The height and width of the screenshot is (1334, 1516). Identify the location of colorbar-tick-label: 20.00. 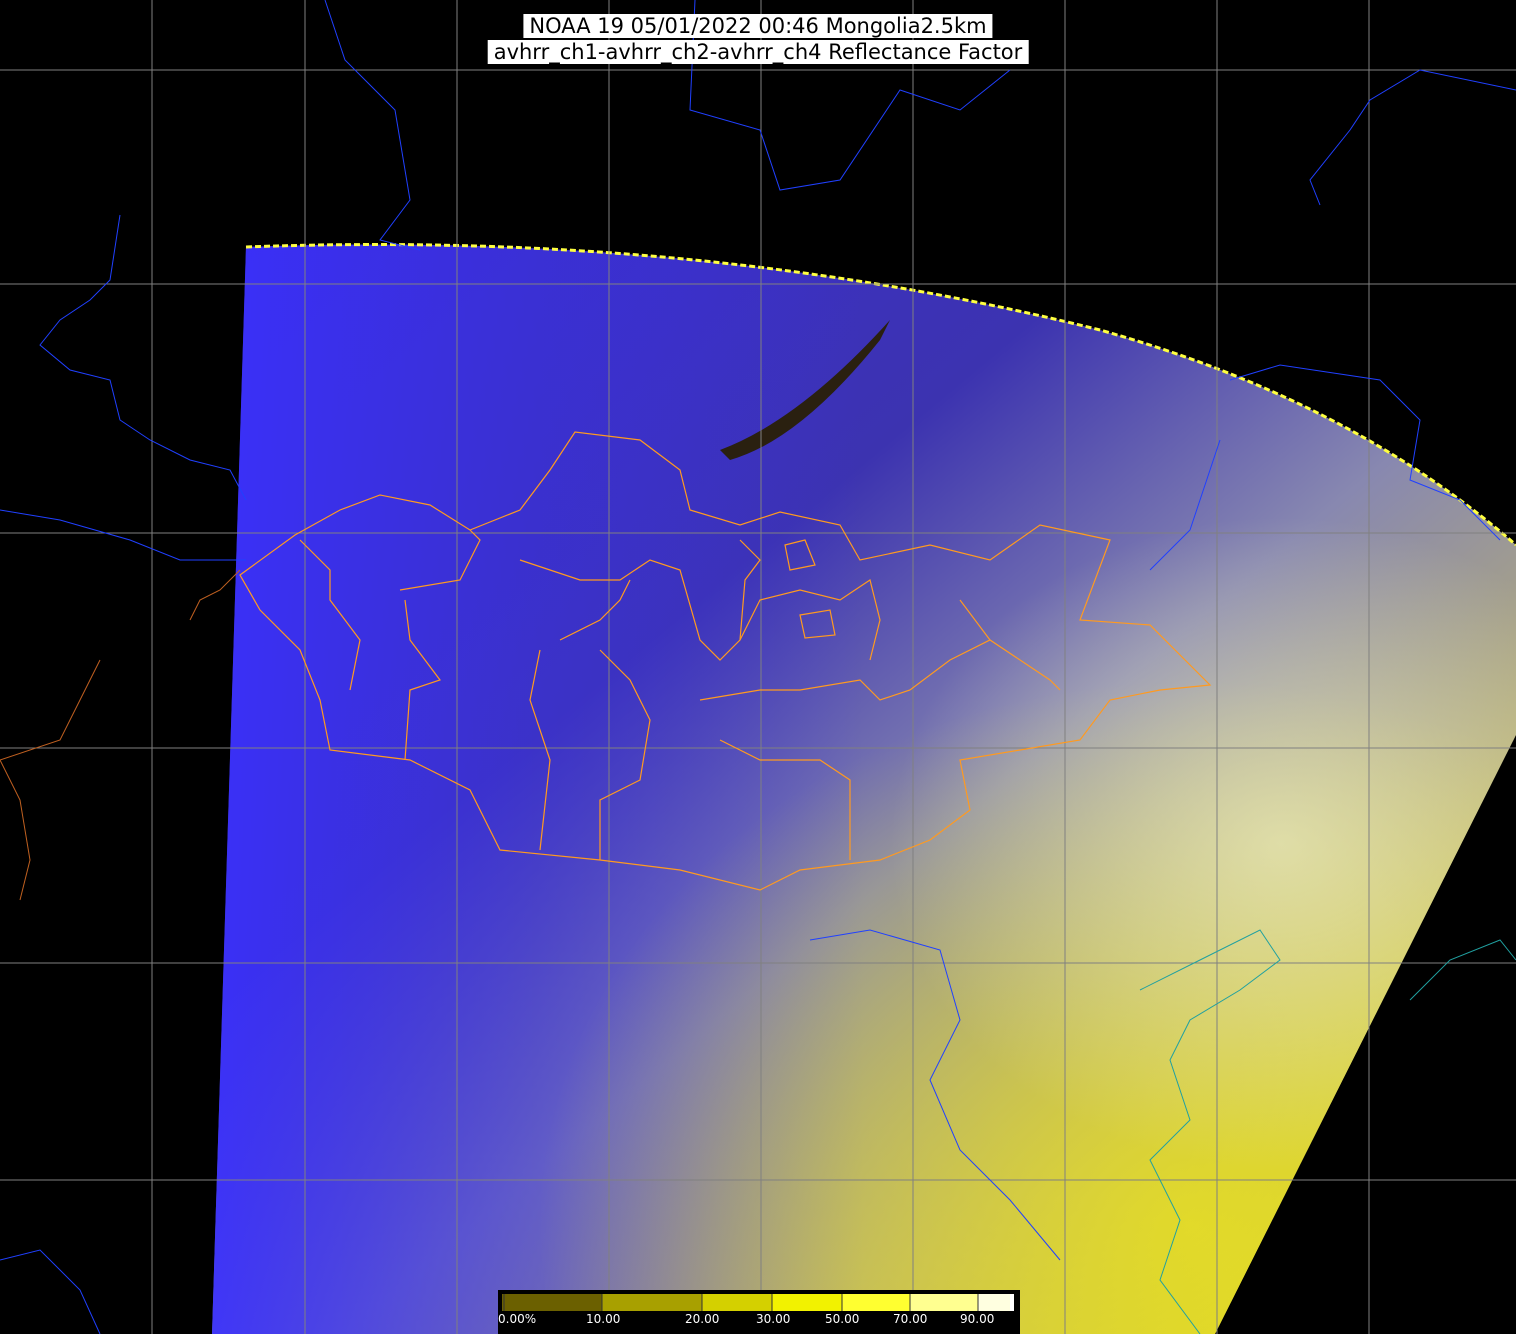
(702, 1319).